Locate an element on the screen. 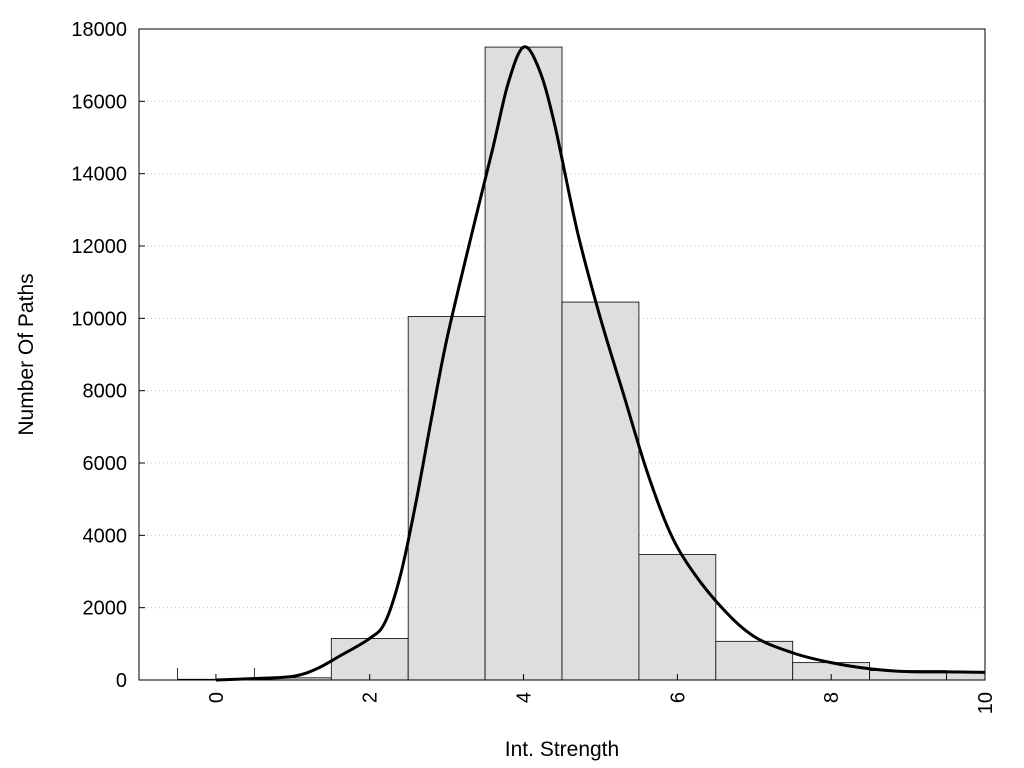 Image resolution: width=1024 pixels, height=768 pixels. y-tick-label: 8000 is located at coordinates (105, 392).